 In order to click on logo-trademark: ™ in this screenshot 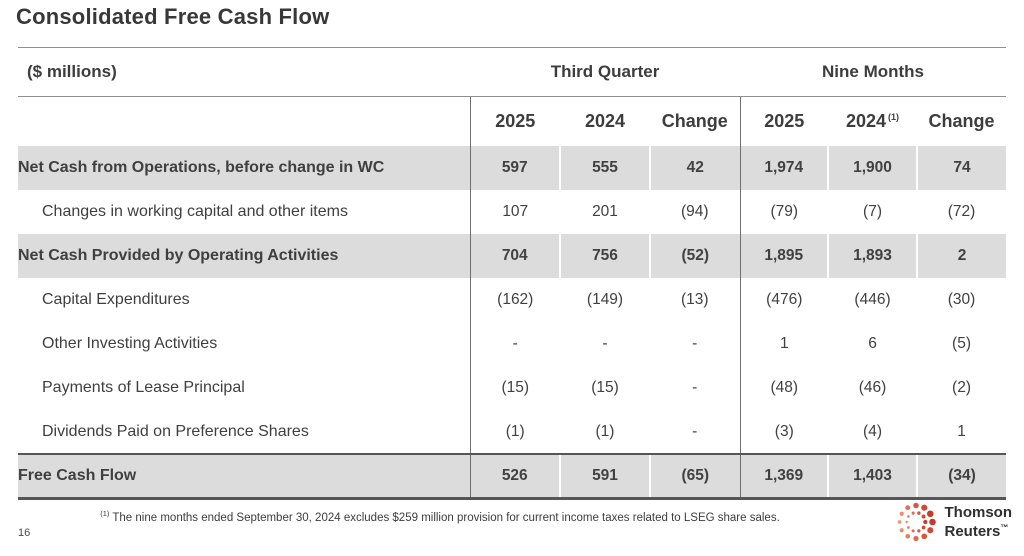, I will do `click(1004, 527)`.